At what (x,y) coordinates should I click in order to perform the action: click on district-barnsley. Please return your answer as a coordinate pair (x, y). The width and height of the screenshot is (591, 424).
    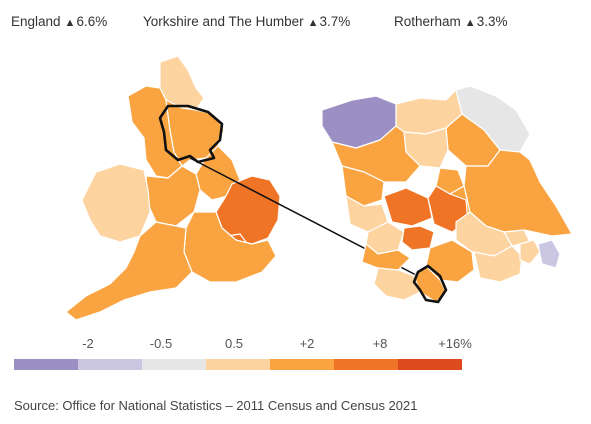
    Looking at the image, I should click on (386, 257).